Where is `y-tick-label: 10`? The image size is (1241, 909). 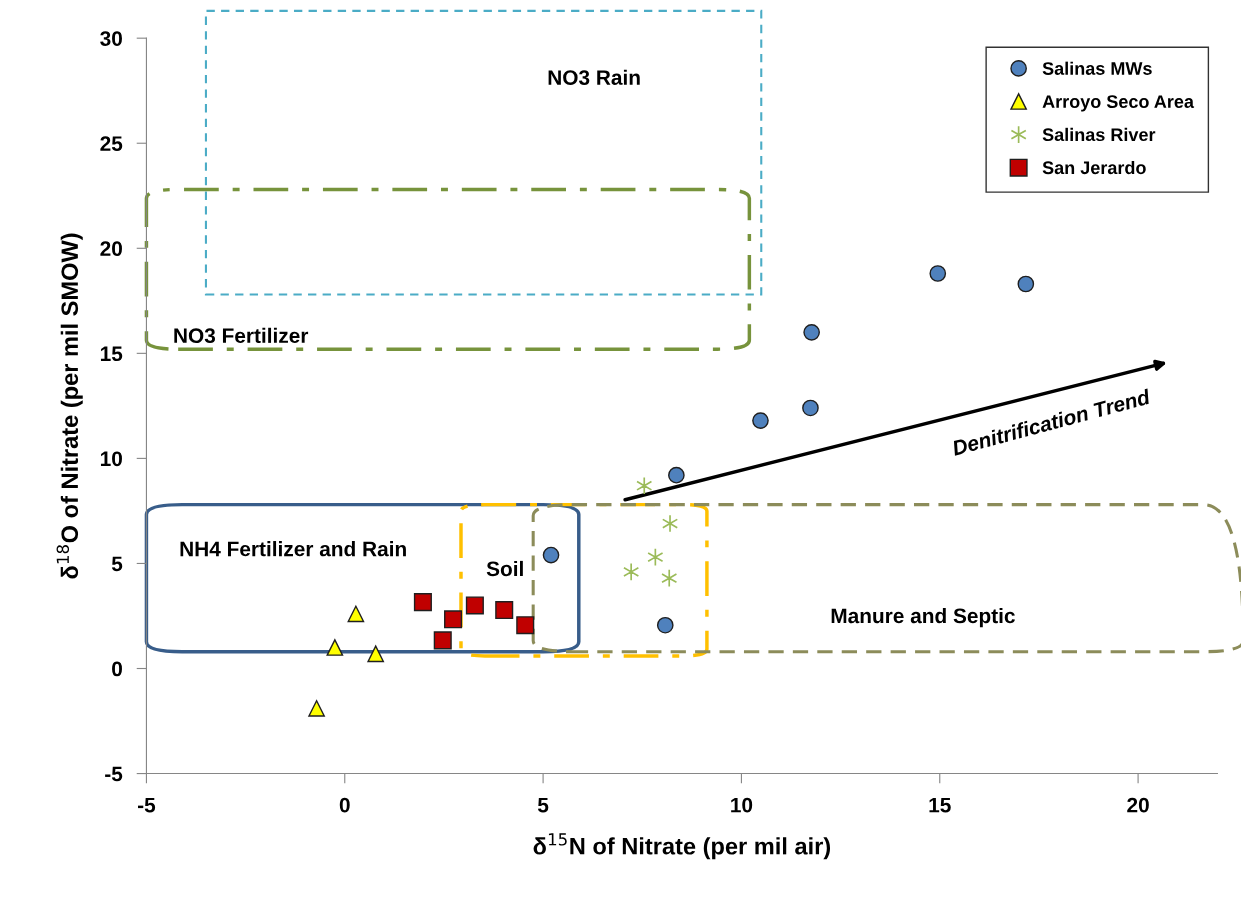
y-tick-label: 10 is located at coordinates (111, 459).